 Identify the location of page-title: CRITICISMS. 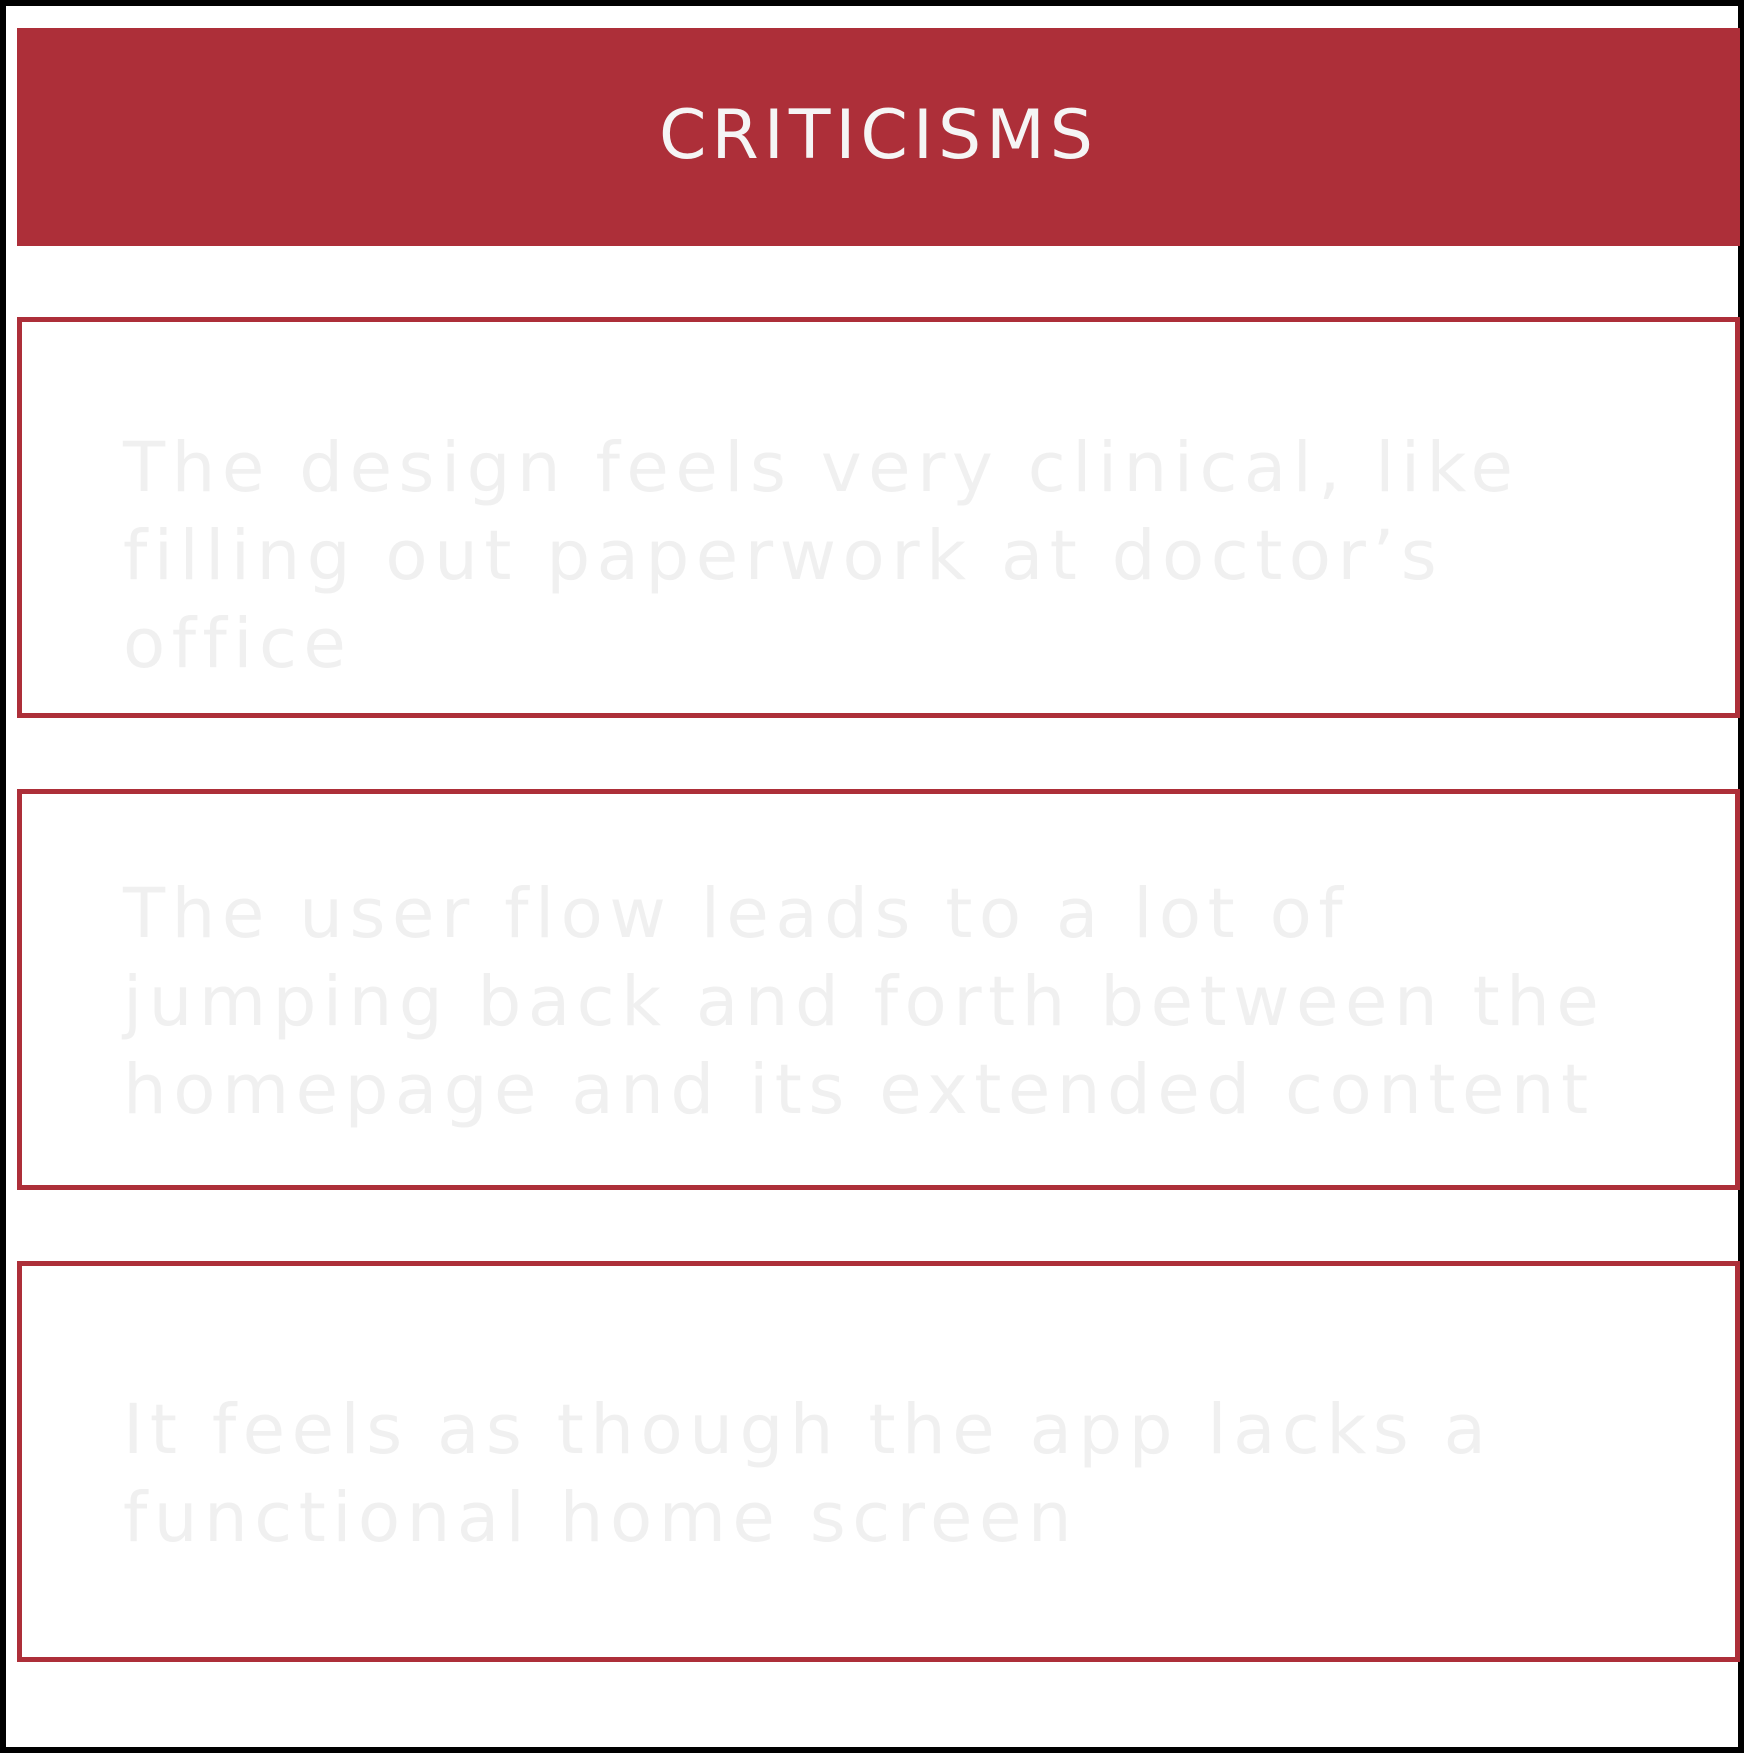
(878, 135).